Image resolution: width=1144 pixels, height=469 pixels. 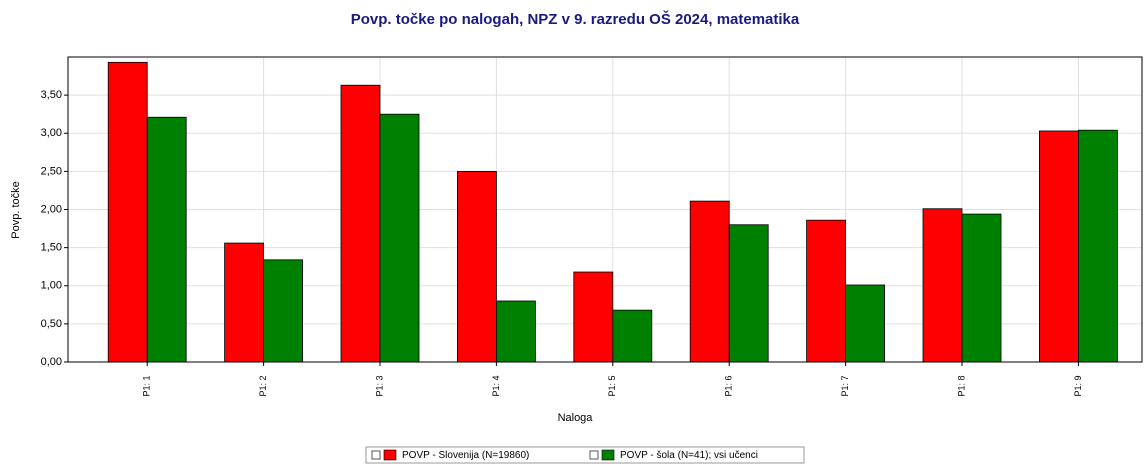 What do you see at coordinates (689, 455) in the screenshot?
I see `legend-label: POVP - šola (N=41); vsi učenci` at bounding box center [689, 455].